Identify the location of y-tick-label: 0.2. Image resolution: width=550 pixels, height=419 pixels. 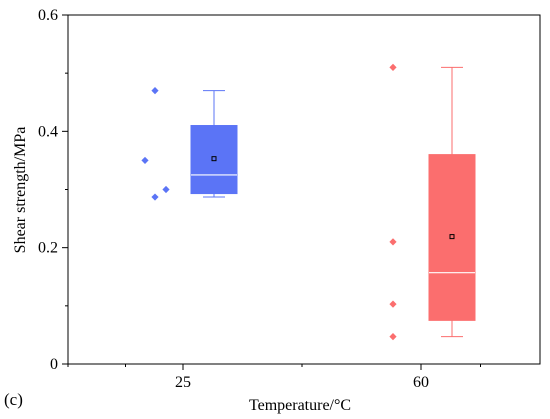
(48, 248).